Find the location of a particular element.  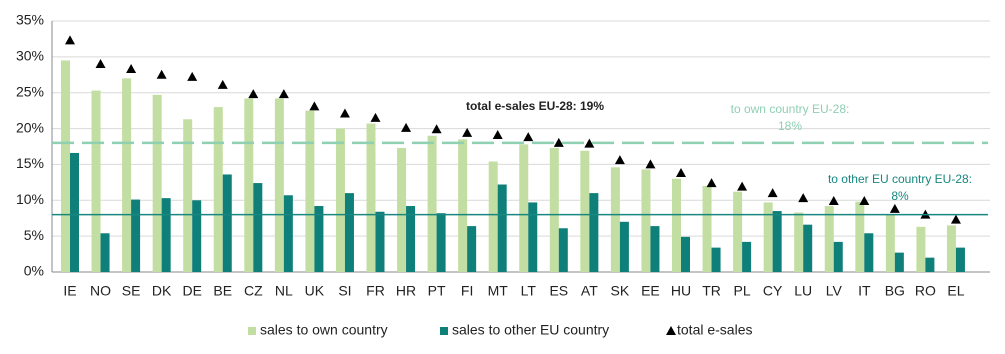

x-tick-label: ES is located at coordinates (558, 291).